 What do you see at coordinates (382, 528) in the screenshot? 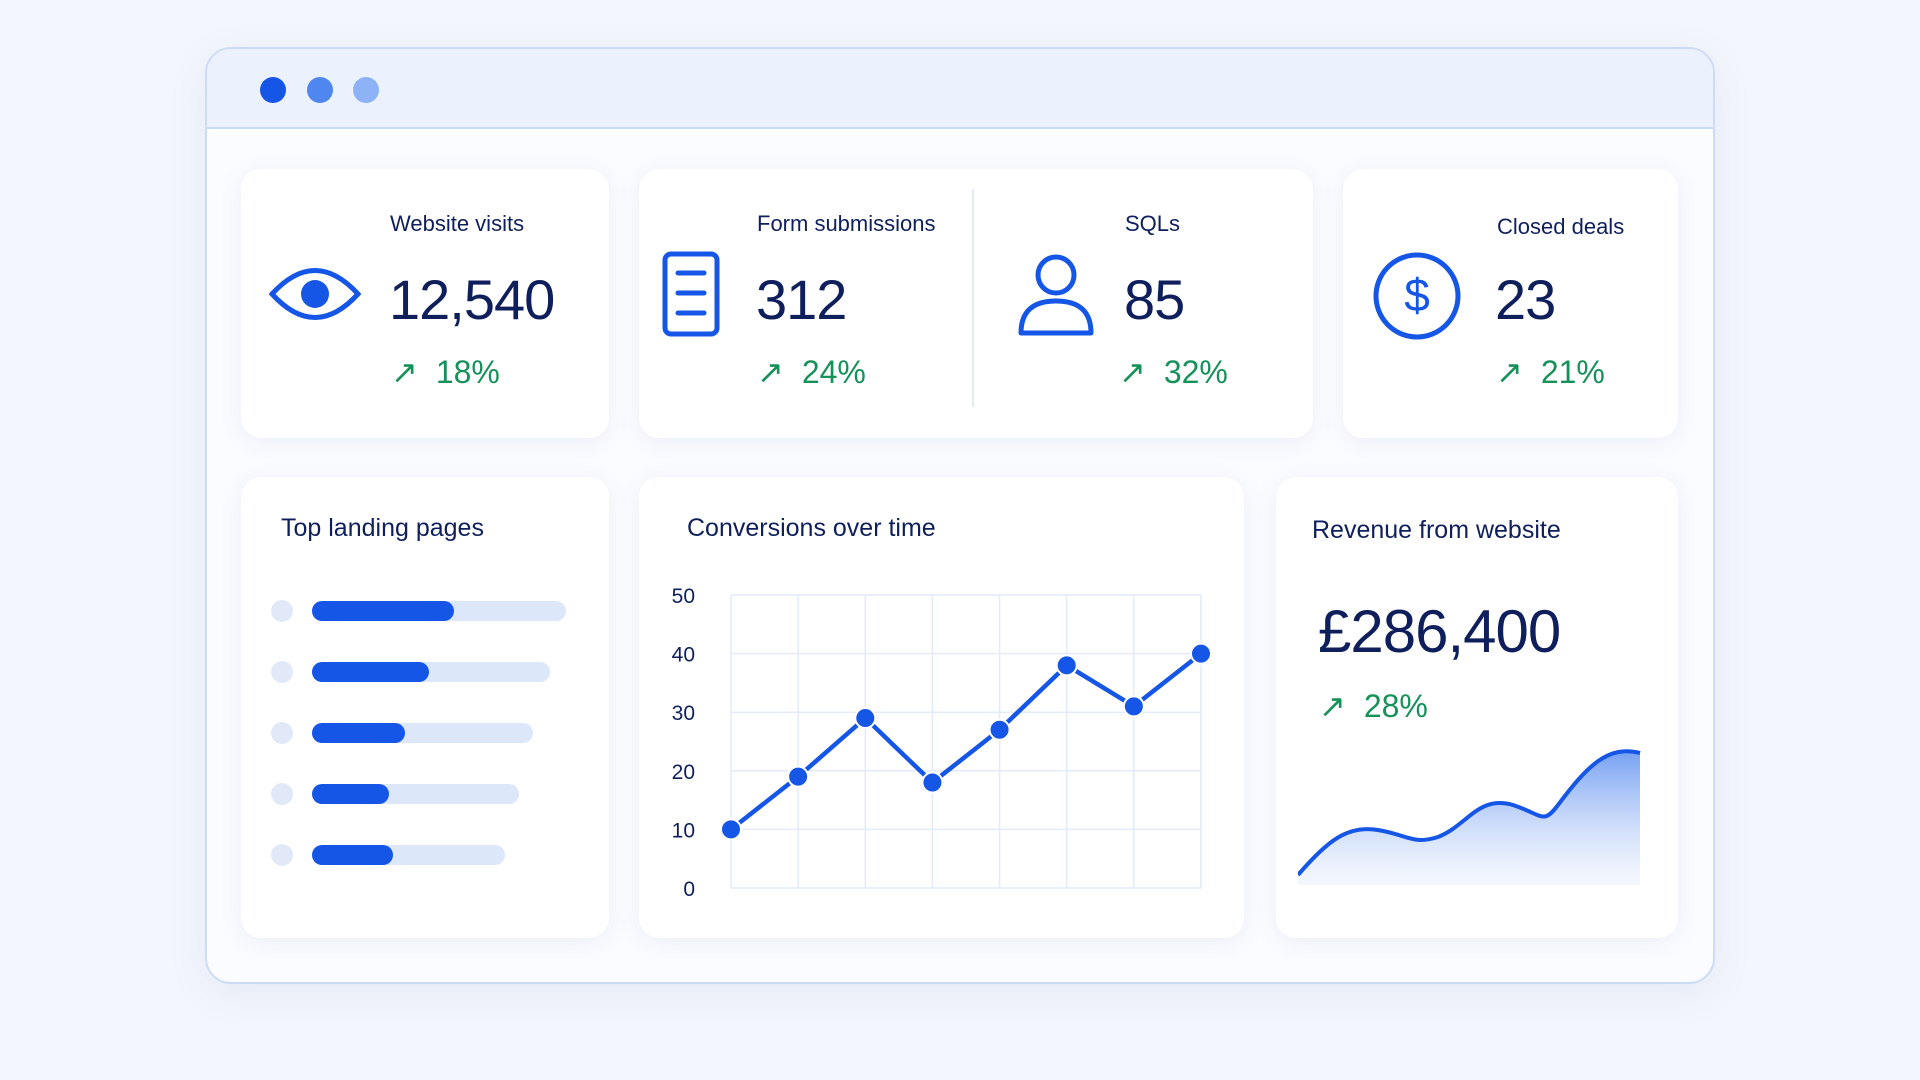
I see `card-title: Top landing pages` at bounding box center [382, 528].